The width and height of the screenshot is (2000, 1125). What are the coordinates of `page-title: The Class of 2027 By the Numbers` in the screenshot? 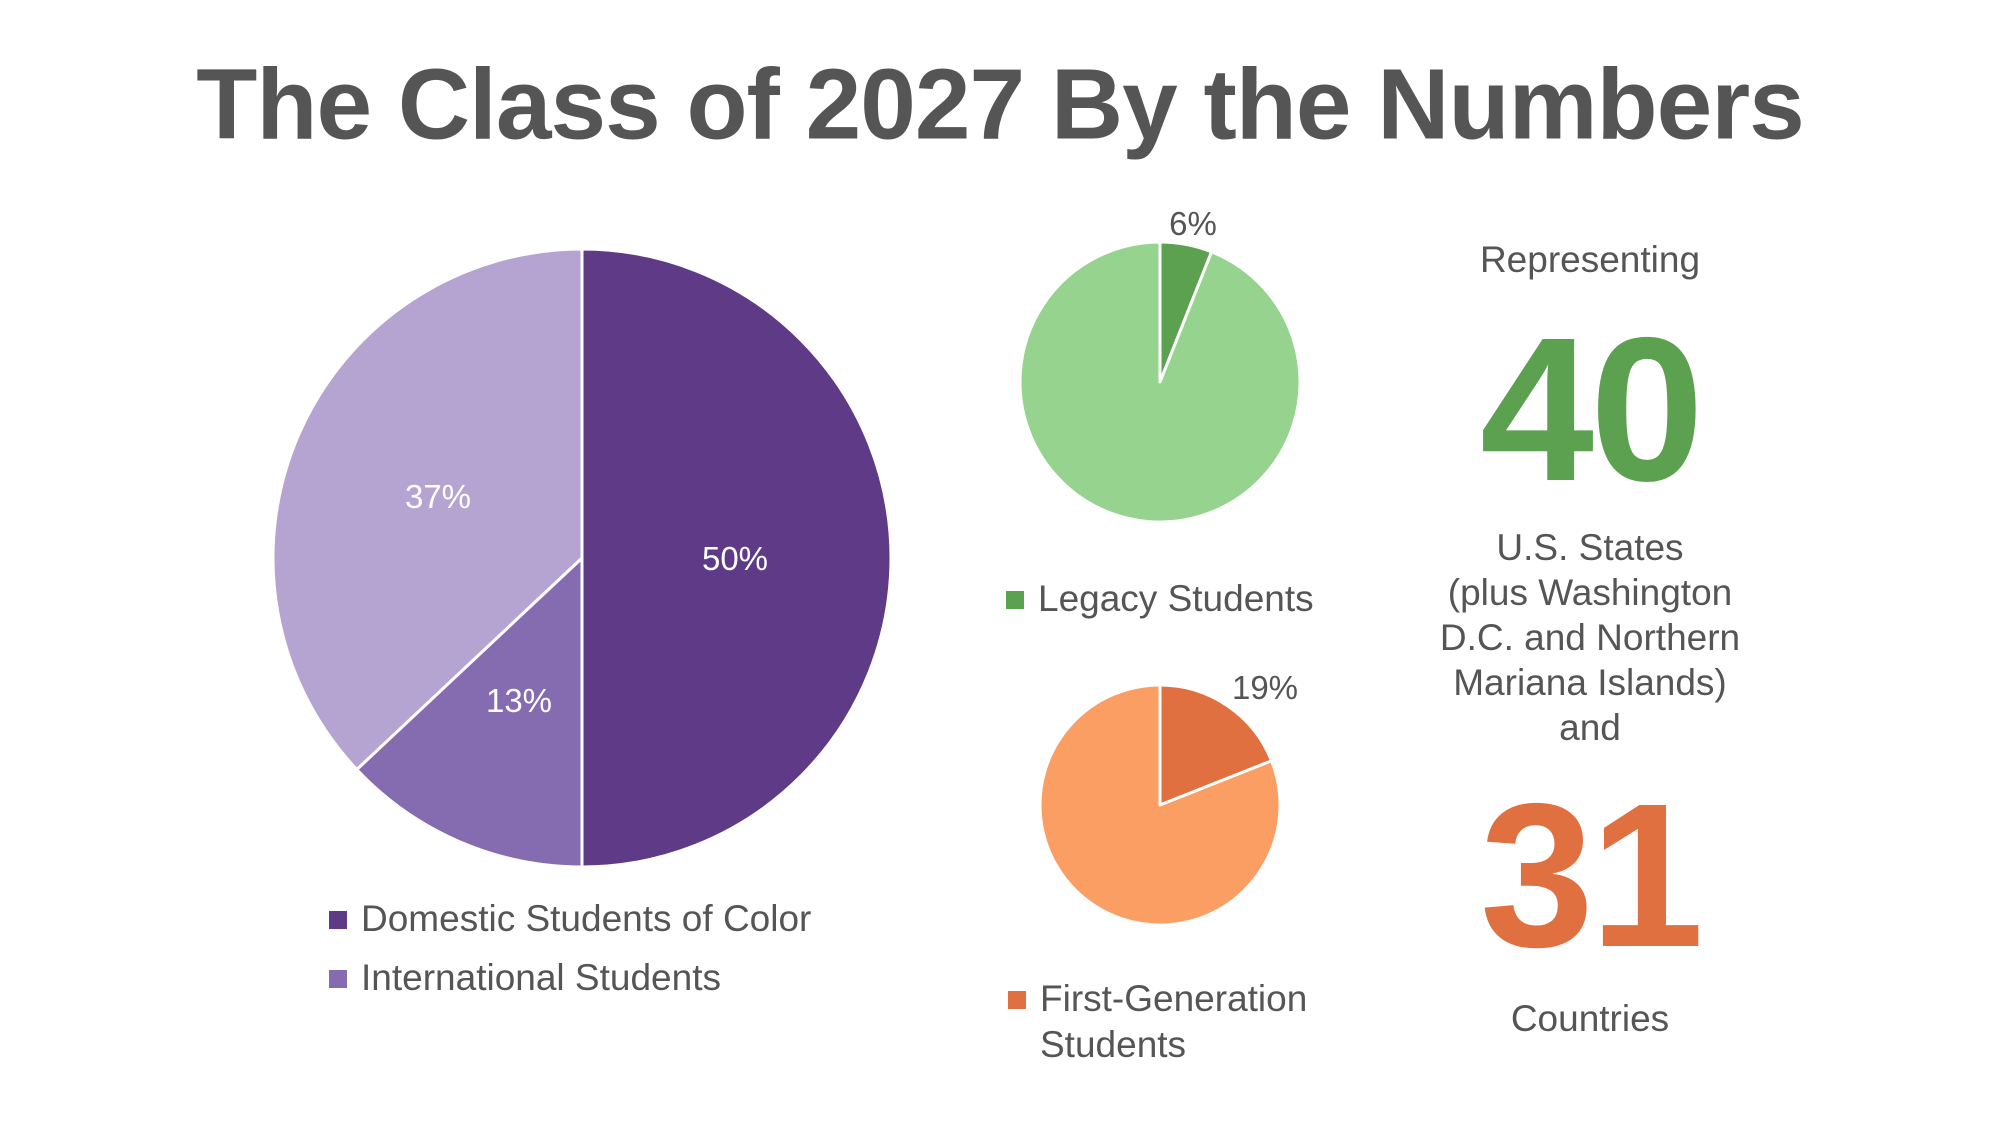 It's located at (1000, 104).